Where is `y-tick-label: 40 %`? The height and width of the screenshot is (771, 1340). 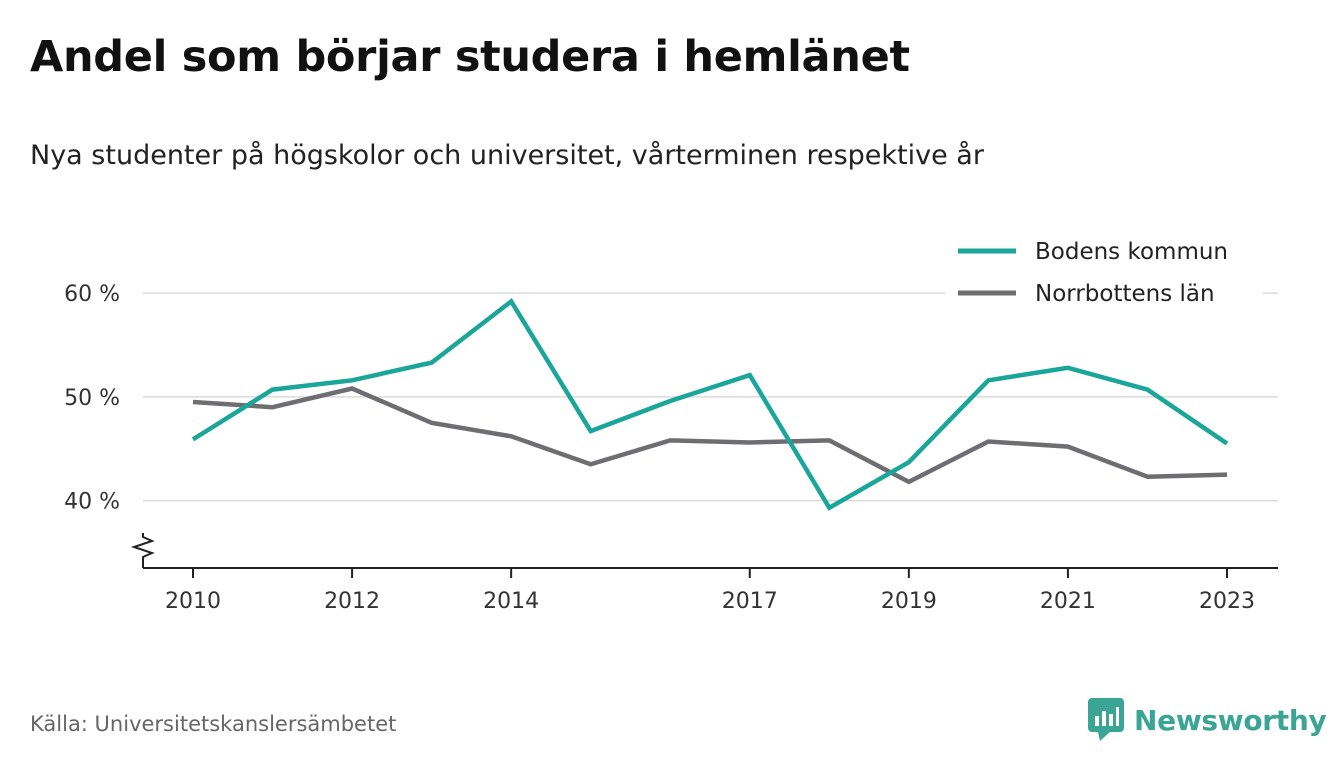 y-tick-label: 40 % is located at coordinates (92, 502).